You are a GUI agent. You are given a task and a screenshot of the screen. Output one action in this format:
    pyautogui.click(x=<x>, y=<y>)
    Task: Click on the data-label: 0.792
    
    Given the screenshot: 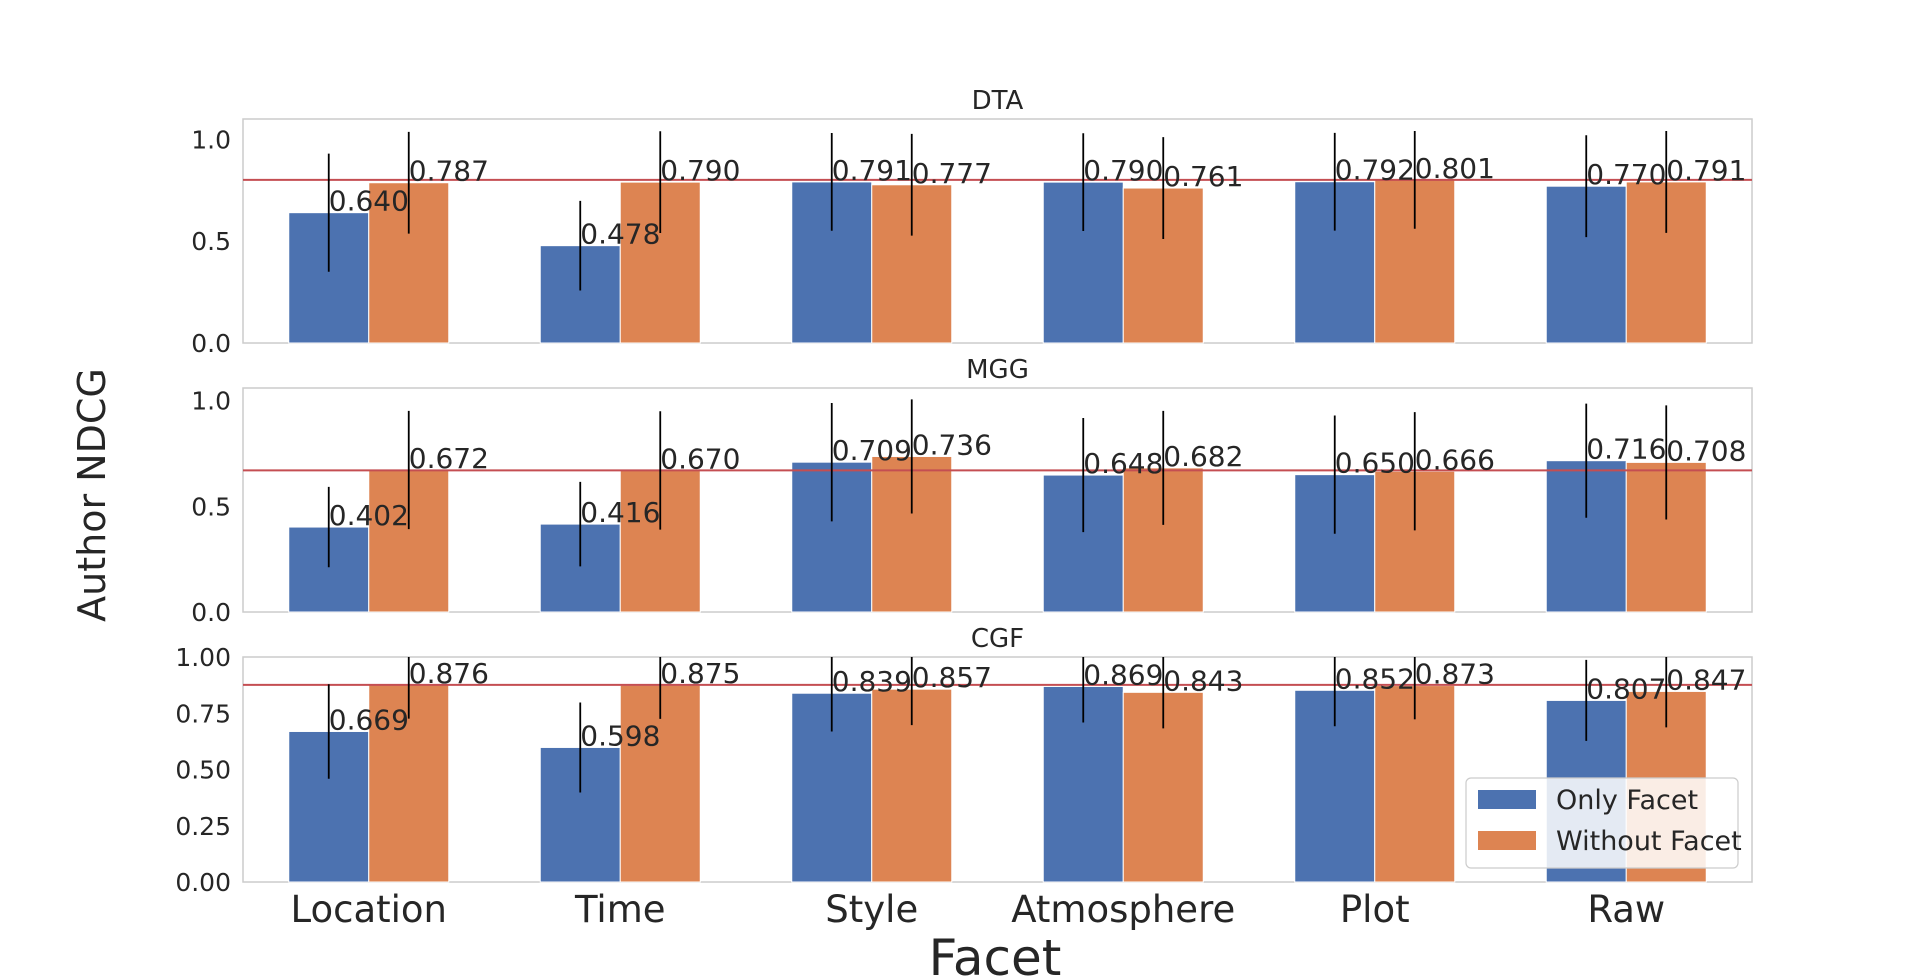 What is the action you would take?
    pyautogui.click(x=1375, y=170)
    